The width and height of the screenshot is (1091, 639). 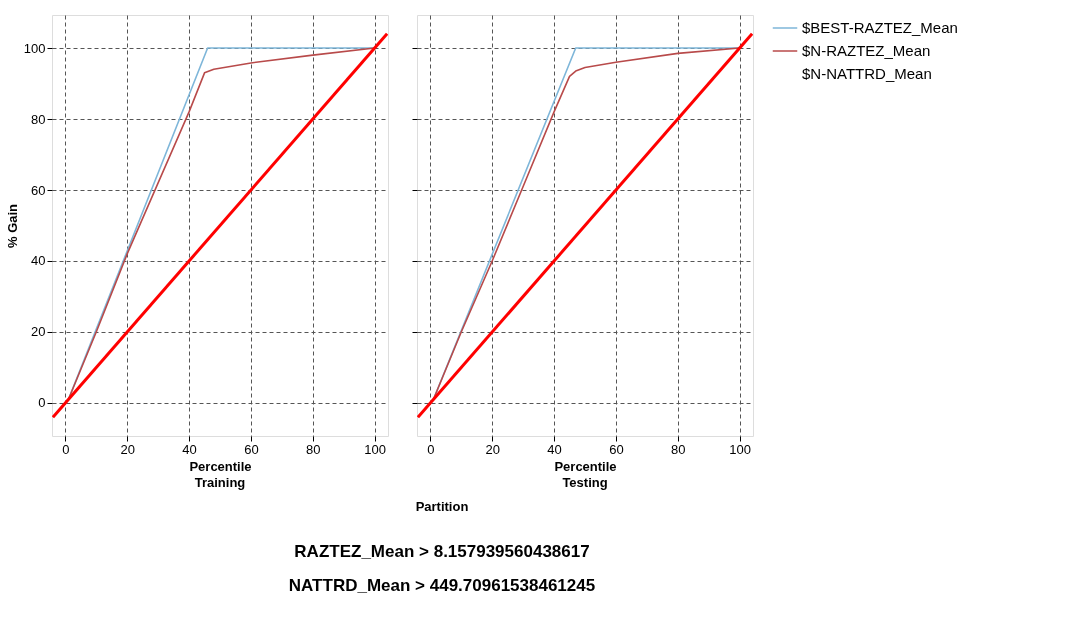 I want to click on y-tick-label: 0, so click(x=42, y=403).